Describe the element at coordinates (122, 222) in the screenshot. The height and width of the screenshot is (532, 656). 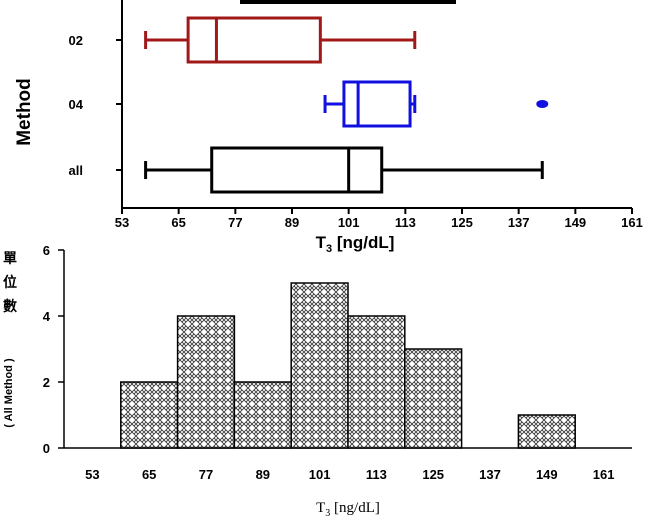
I see `boxplot-x-tick-label: 53` at that location.